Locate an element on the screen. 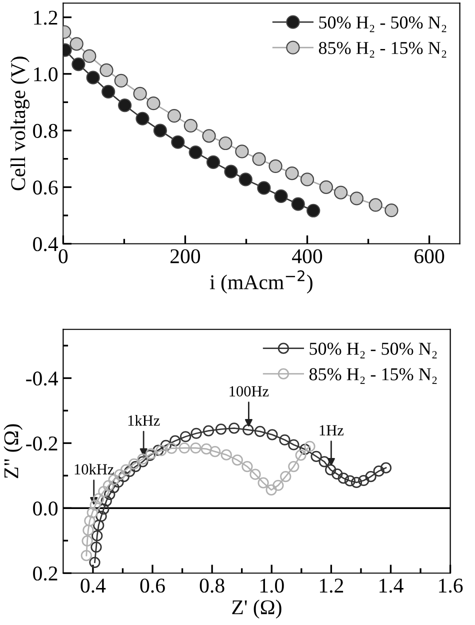 The width and height of the screenshot is (475, 625). x-tick-label: 1.2 is located at coordinates (332, 585).